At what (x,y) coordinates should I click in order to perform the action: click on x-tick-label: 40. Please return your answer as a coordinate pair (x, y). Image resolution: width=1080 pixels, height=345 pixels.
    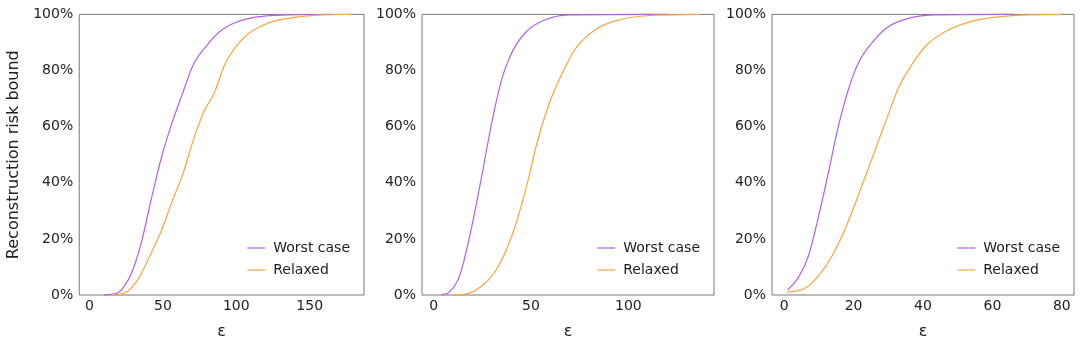
    Looking at the image, I should click on (923, 305).